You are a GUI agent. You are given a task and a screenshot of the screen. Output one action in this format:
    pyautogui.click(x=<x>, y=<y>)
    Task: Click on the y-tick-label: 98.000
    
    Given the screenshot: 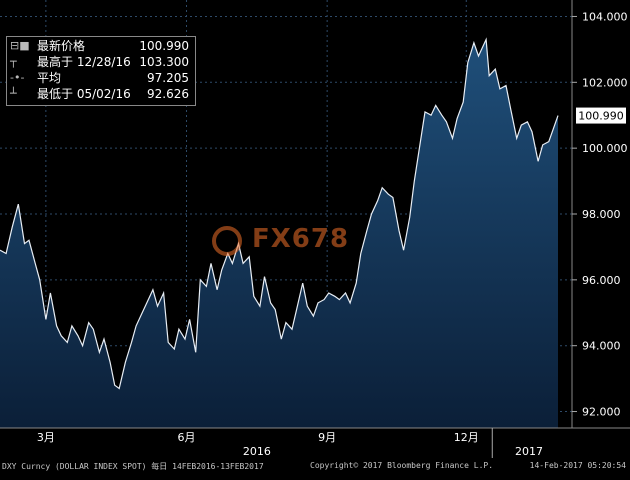 What is the action you would take?
    pyautogui.click(x=601, y=214)
    